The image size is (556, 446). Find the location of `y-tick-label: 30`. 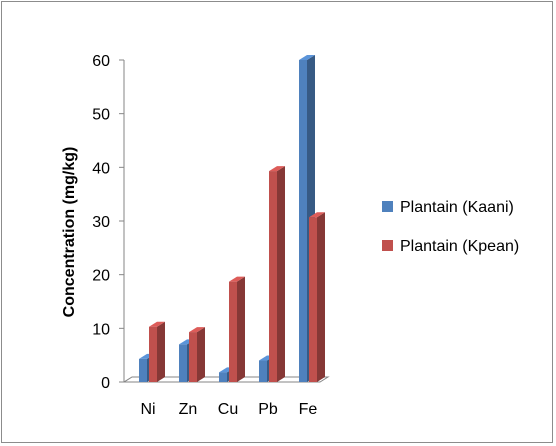

y-tick-label: 30 is located at coordinates (101, 222).